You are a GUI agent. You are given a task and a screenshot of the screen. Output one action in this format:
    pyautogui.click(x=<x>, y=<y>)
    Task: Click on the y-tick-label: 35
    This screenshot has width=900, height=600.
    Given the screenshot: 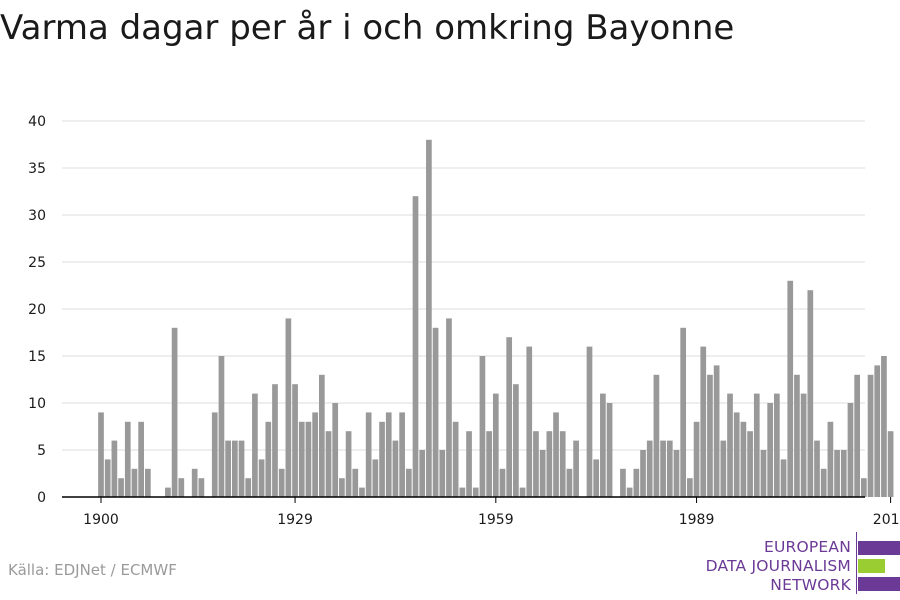 What is the action you would take?
    pyautogui.click(x=37, y=169)
    